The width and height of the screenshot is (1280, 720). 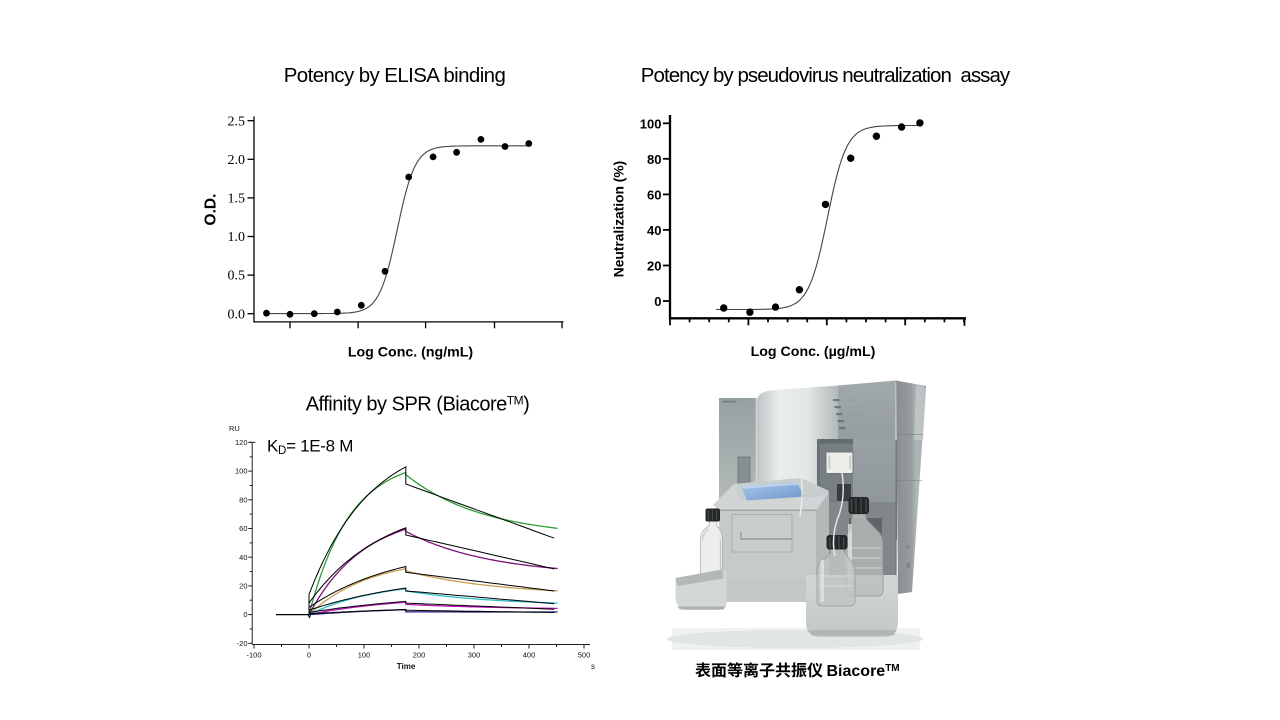 I want to click on svg-text: BiacoreTM, so click(x=863, y=671).